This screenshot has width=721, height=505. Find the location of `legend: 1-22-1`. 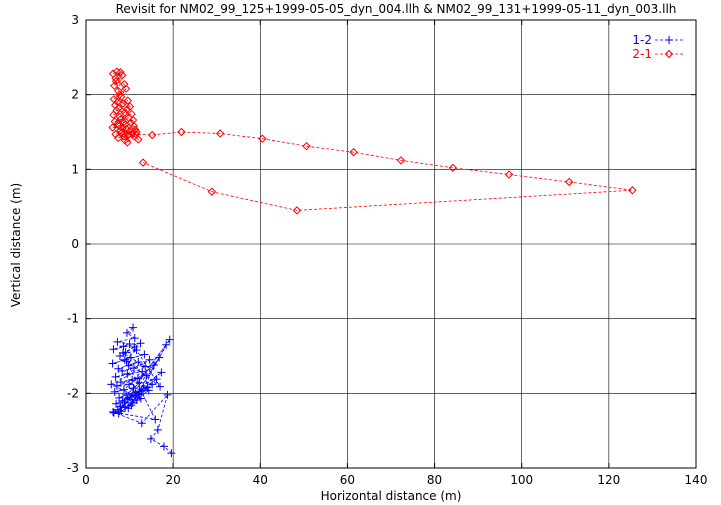

legend: 1-22-1 is located at coordinates (658, 47).